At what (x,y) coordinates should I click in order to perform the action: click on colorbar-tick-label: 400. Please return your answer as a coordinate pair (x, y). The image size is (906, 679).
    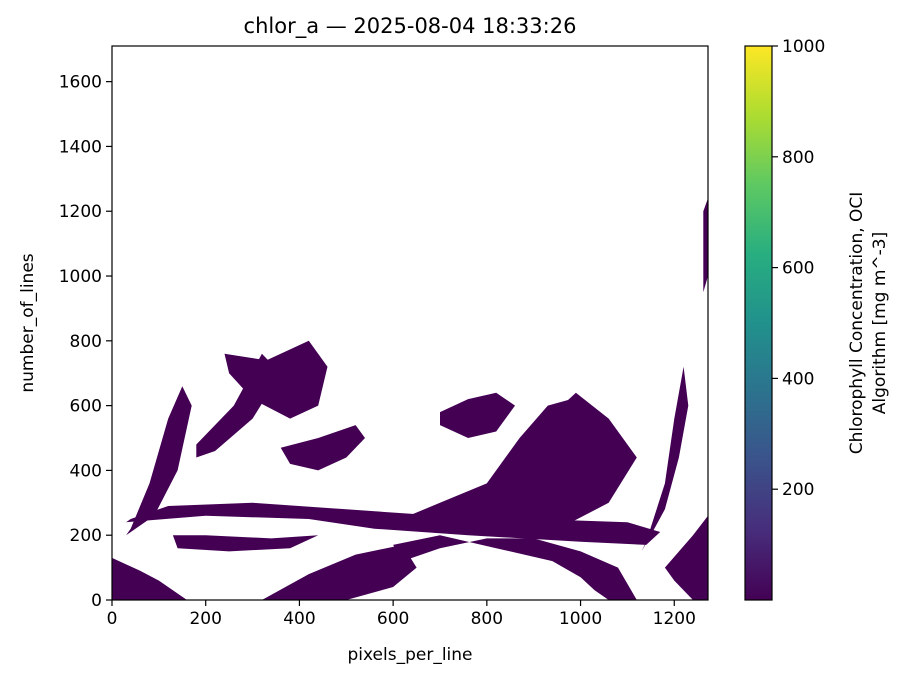
    Looking at the image, I should click on (798, 379).